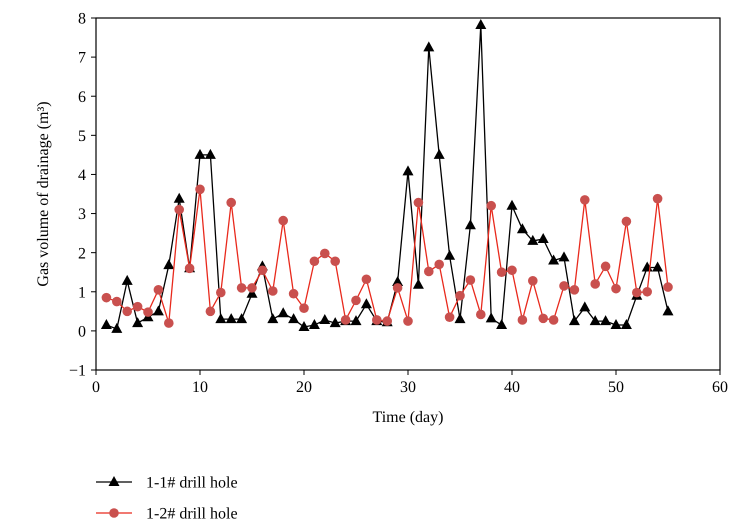 The width and height of the screenshot is (730, 520). Describe the element at coordinates (192, 513) in the screenshot. I see `legend-label: 1-2# drill hole` at that location.